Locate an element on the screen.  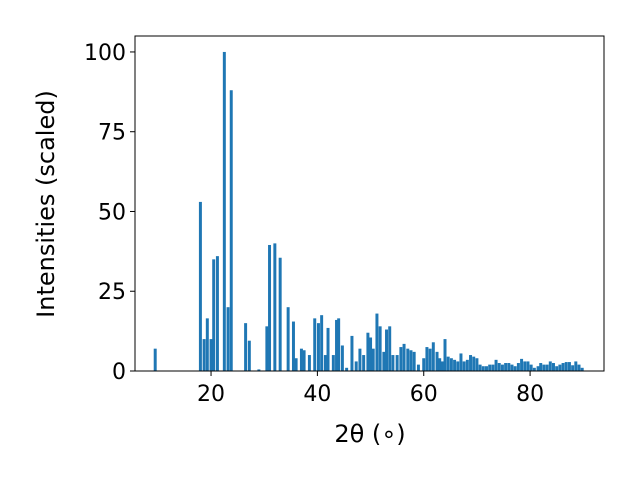
x-tick-label: 60 is located at coordinates (424, 394).